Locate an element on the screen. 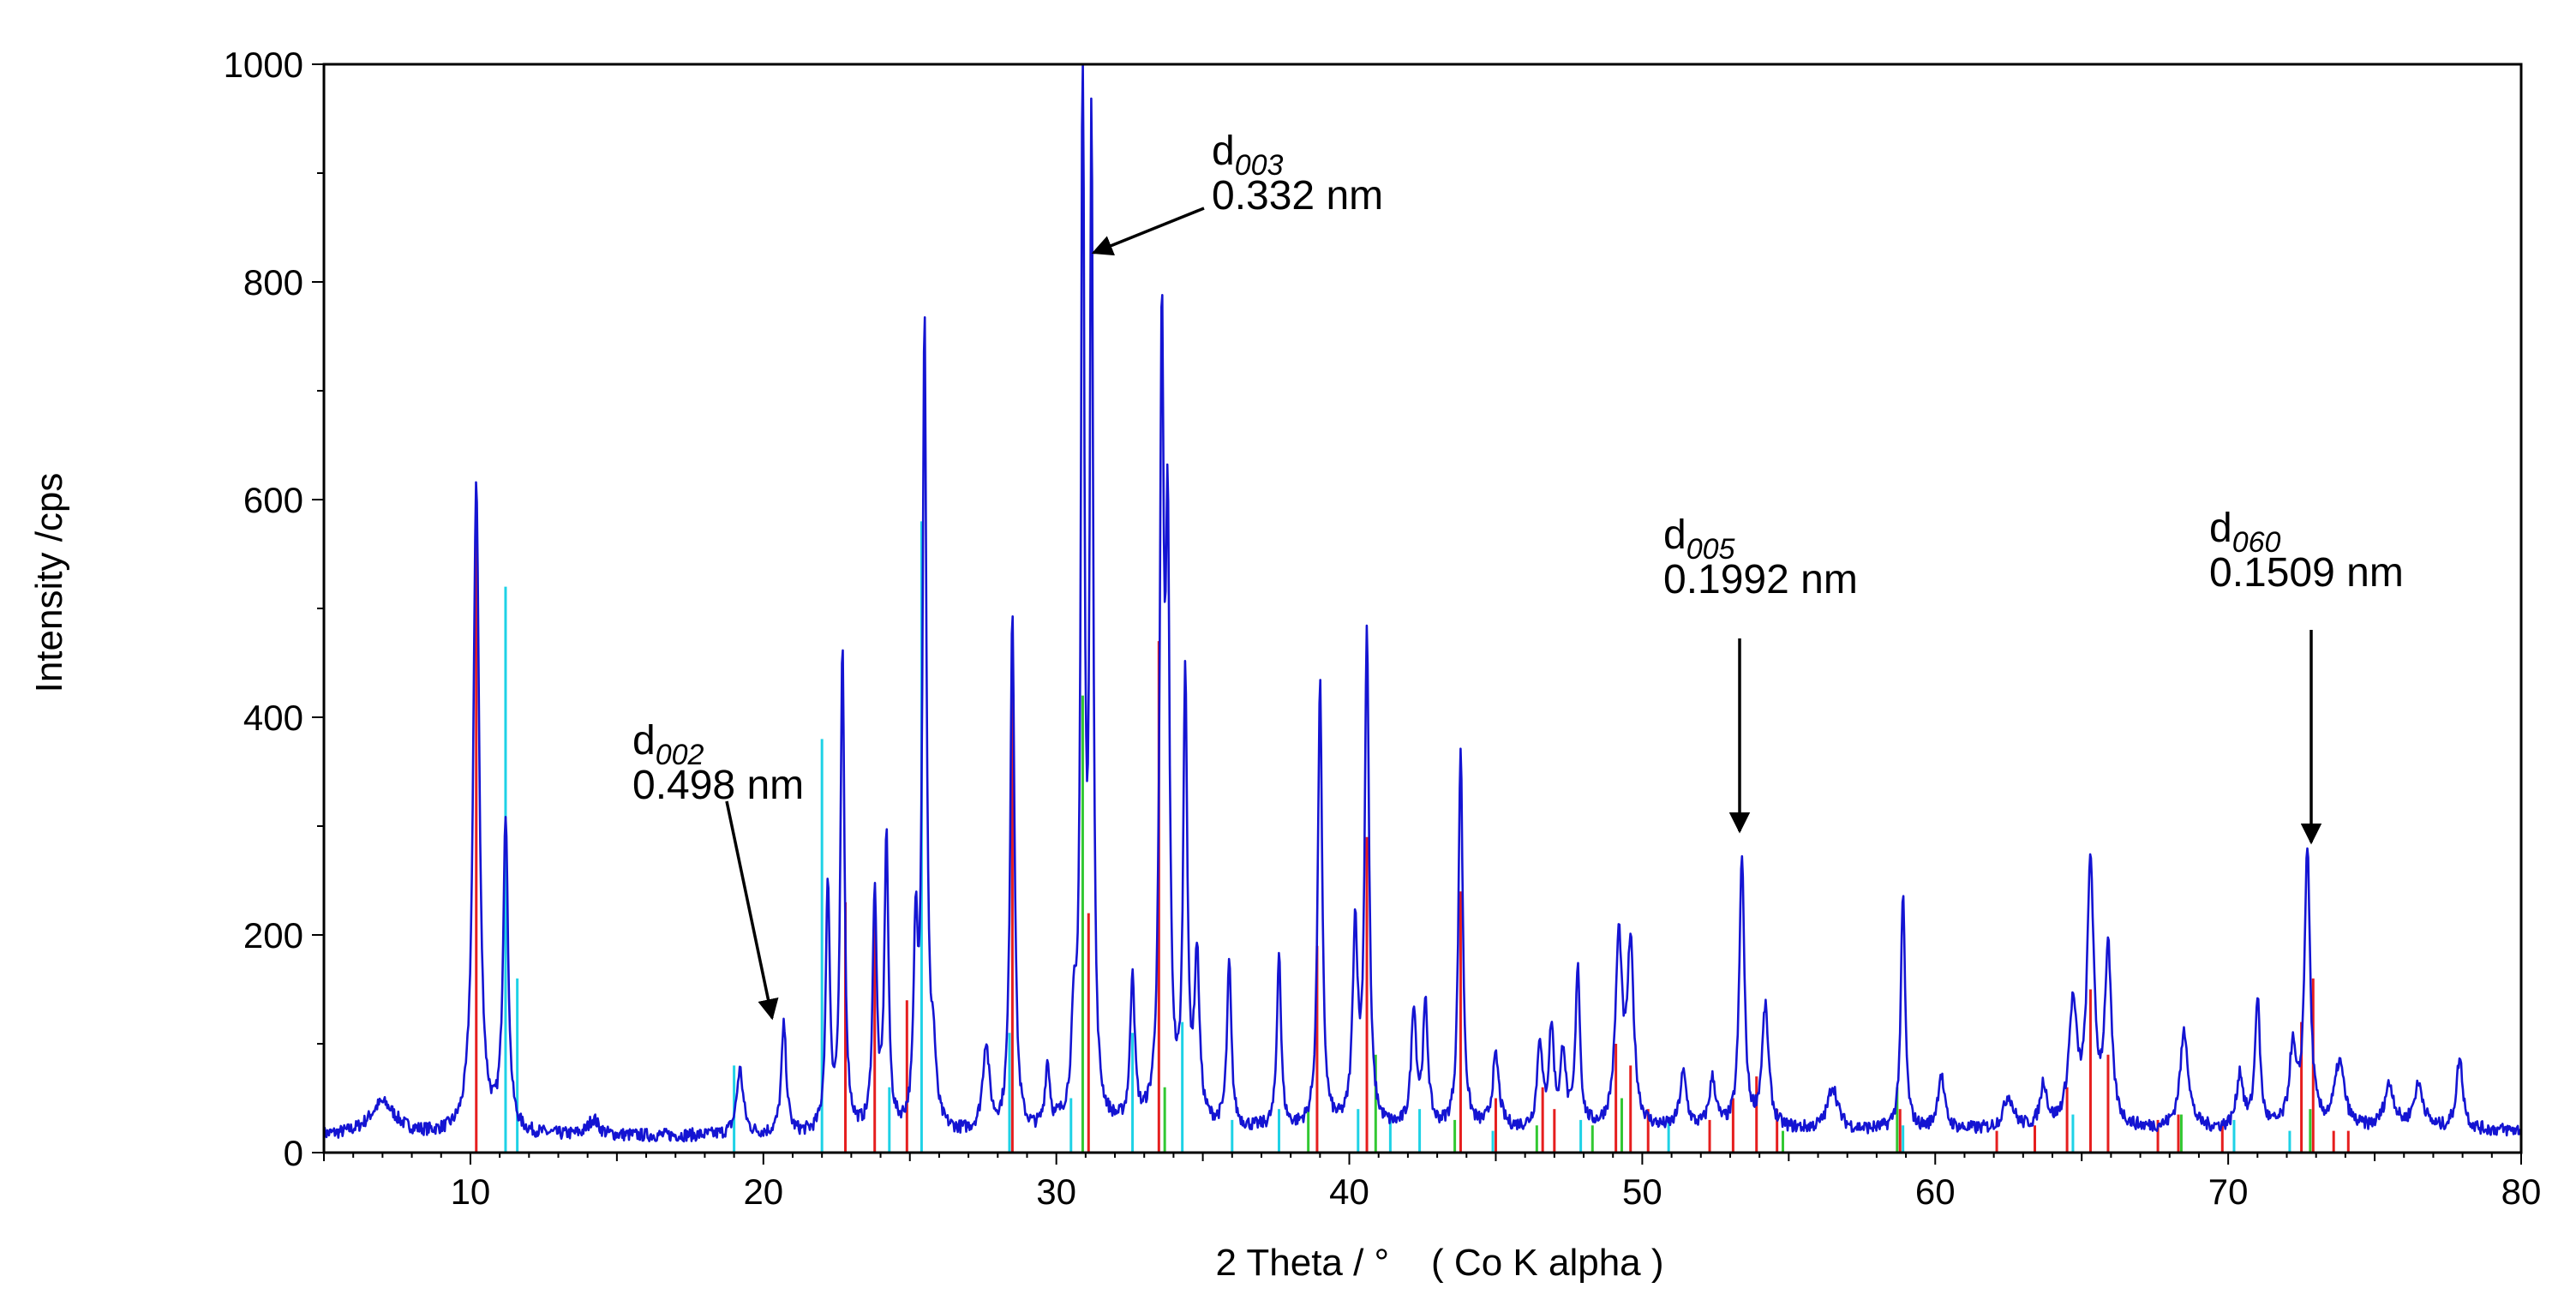  x-tick-label: 60 is located at coordinates (1936, 1191).